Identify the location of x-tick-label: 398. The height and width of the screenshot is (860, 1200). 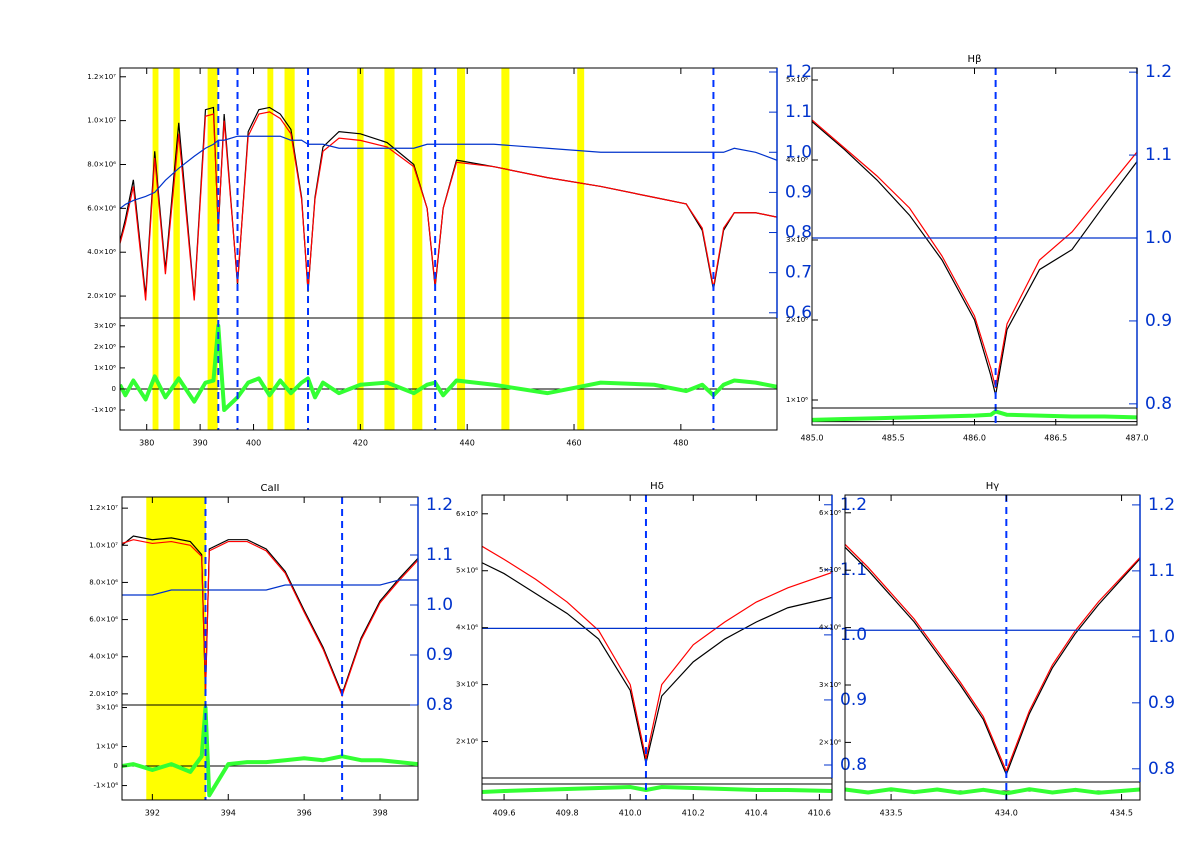
(379, 813).